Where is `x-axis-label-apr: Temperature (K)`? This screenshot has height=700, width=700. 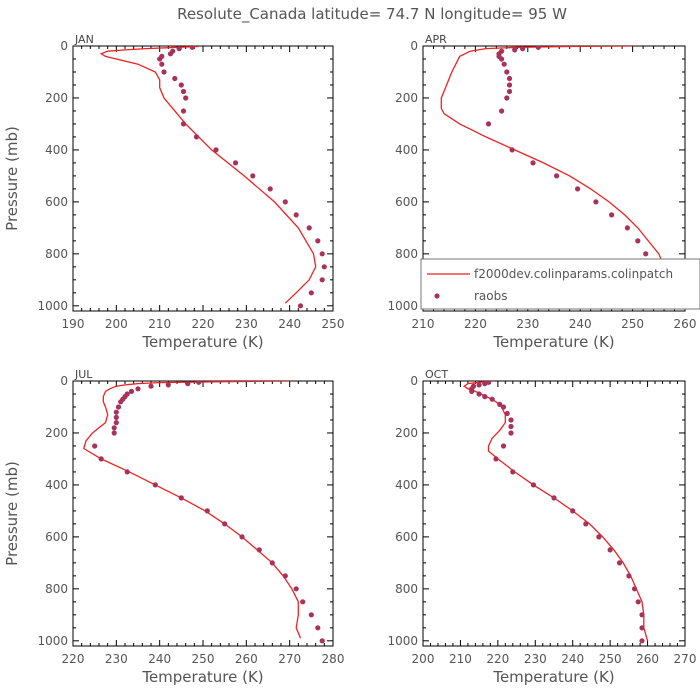
x-axis-label-apr: Temperature (K) is located at coordinates (553, 342).